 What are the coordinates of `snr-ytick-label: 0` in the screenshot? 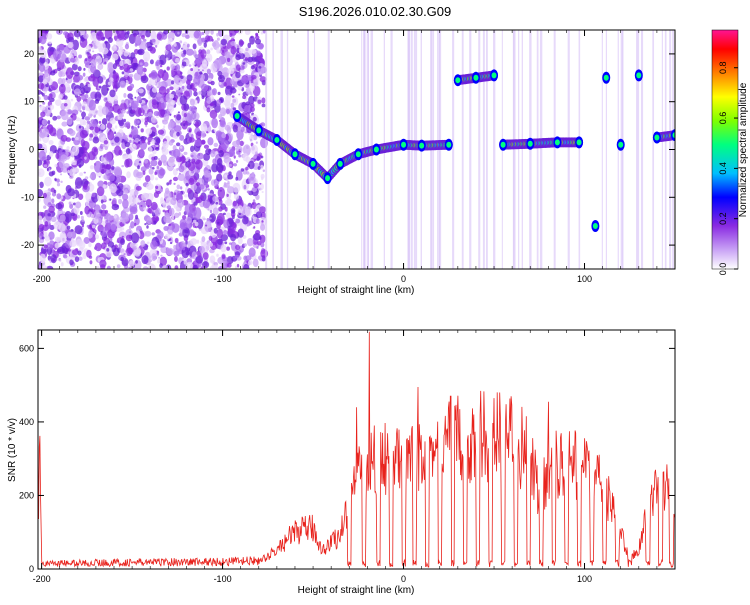 It's located at (31, 569).